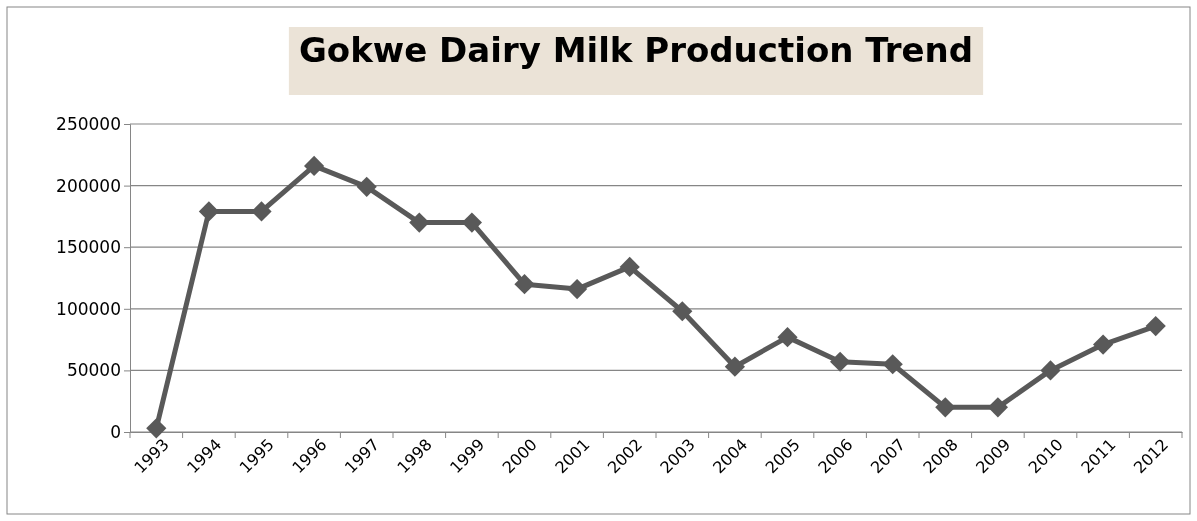 This screenshot has height=521, width=1197. What do you see at coordinates (88, 123) in the screenshot?
I see `y-tick-label: 250000` at bounding box center [88, 123].